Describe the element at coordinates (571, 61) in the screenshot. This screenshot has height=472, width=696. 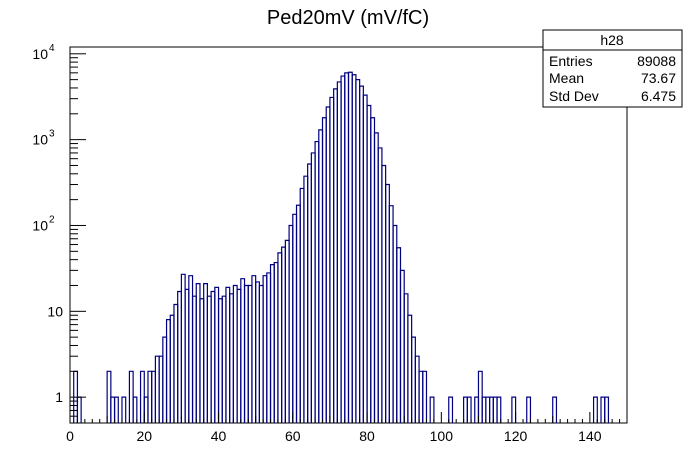
I see `stats-label-entries: Entries` at that location.